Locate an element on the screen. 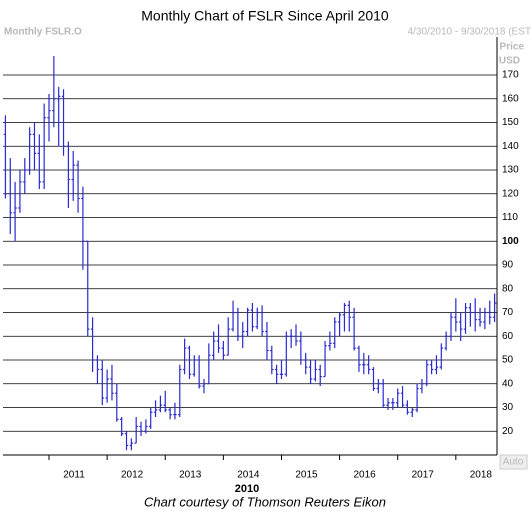  y-tick-label: 140 is located at coordinates (510, 146).